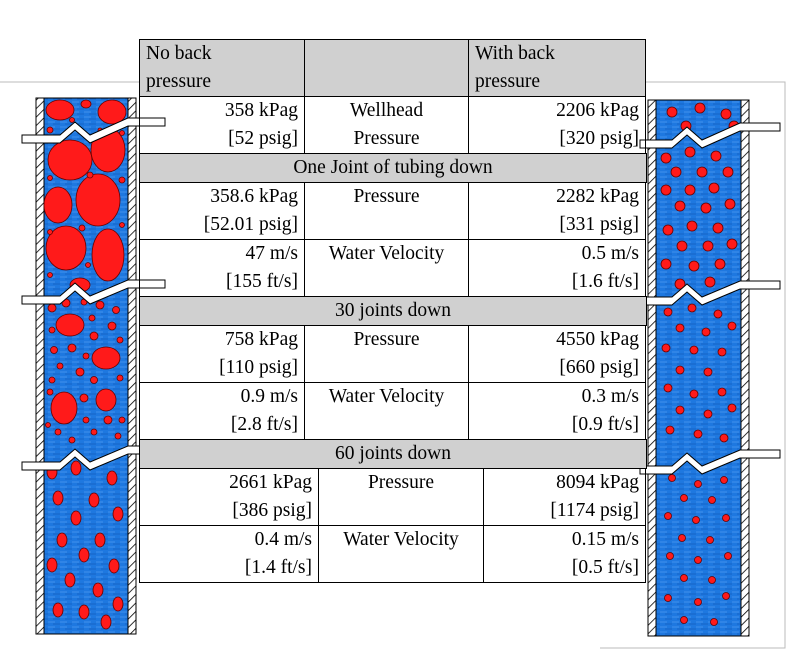 Image resolution: width=800 pixels, height=650 pixels. Describe the element at coordinates (605, 539) in the screenshot. I see `s3-velocity-right-ms: 0.15 m/s` at that location.